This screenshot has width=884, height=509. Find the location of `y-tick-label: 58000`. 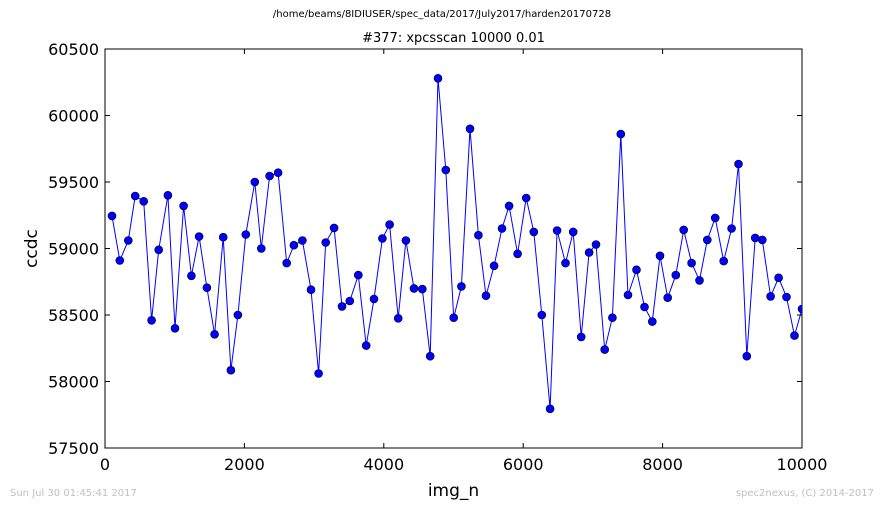

y-tick-label: 58000 is located at coordinates (73, 382).